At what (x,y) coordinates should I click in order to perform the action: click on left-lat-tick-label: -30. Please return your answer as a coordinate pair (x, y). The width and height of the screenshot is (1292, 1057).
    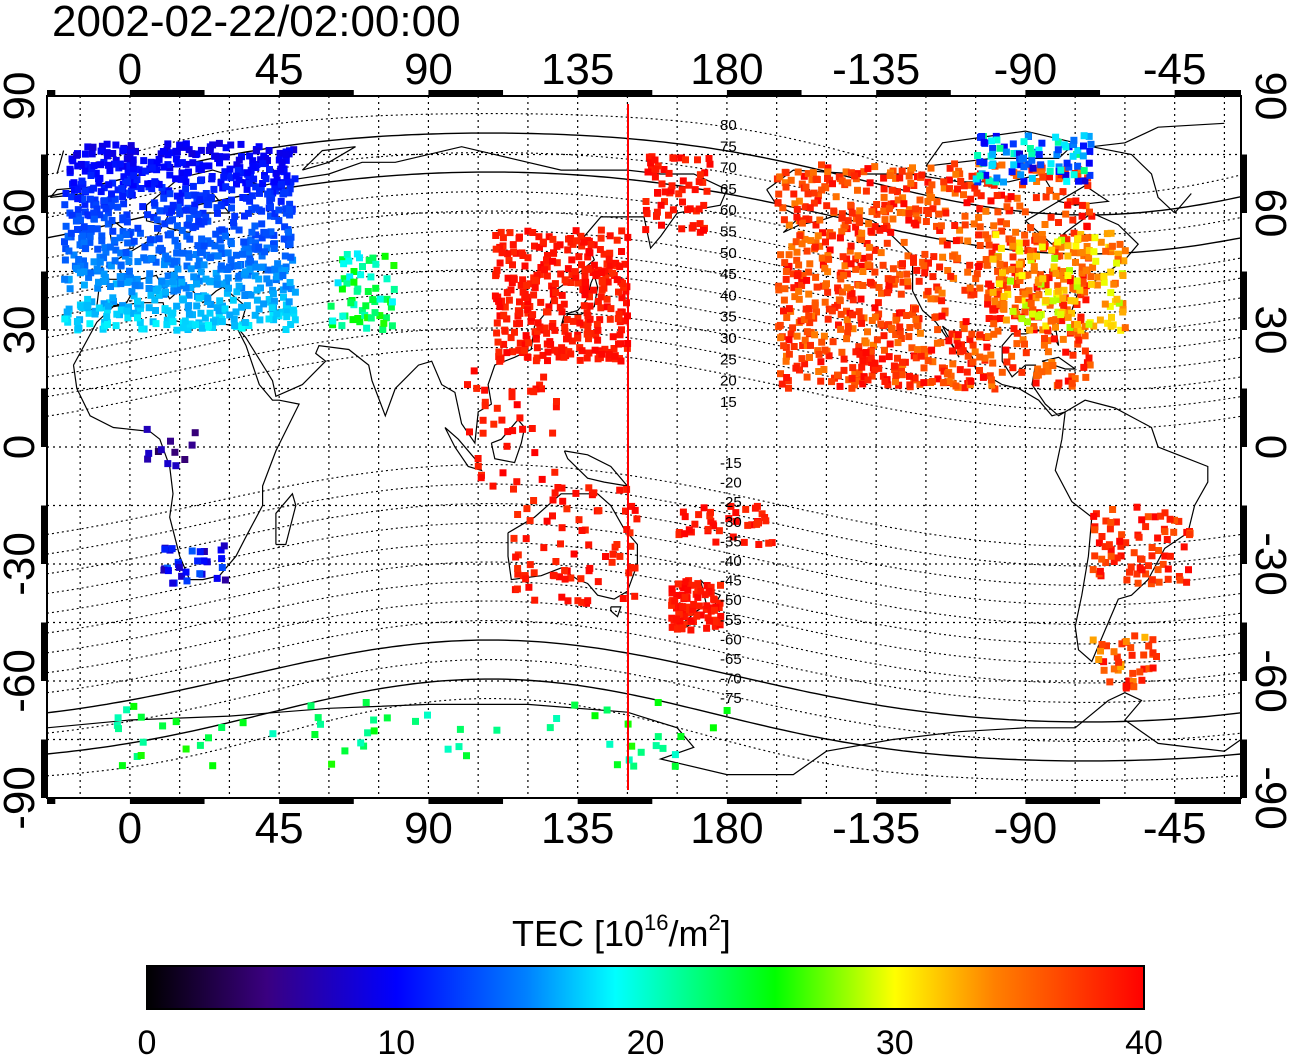
    Looking at the image, I should click on (22, 564).